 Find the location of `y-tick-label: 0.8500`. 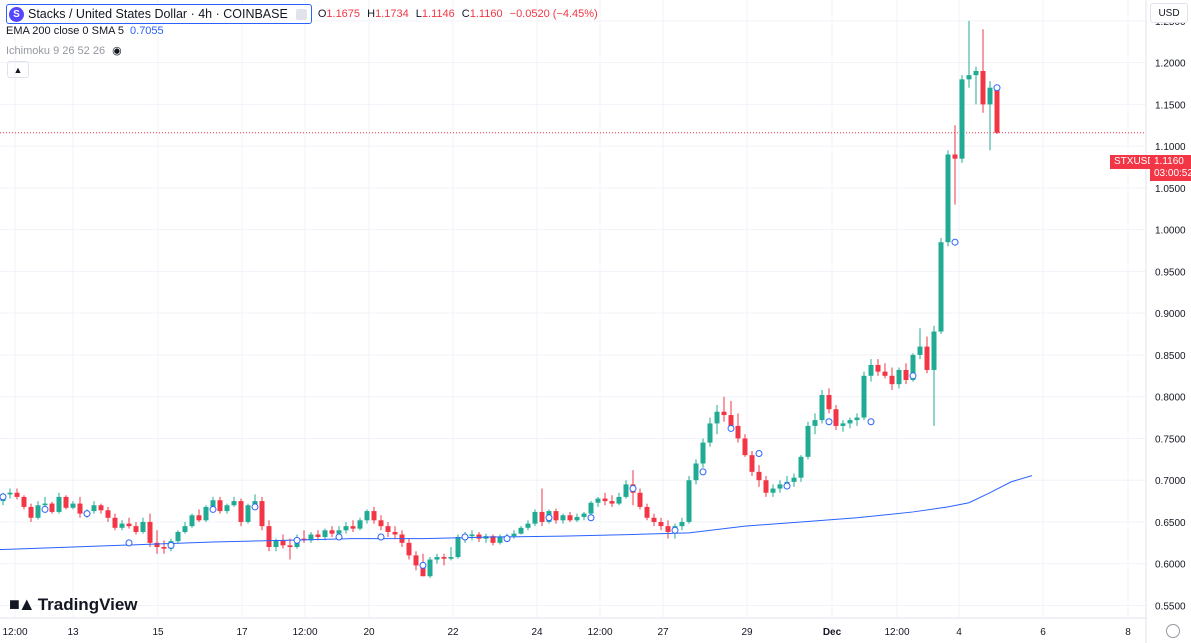

y-tick-label: 0.8500 is located at coordinates (1170, 356).